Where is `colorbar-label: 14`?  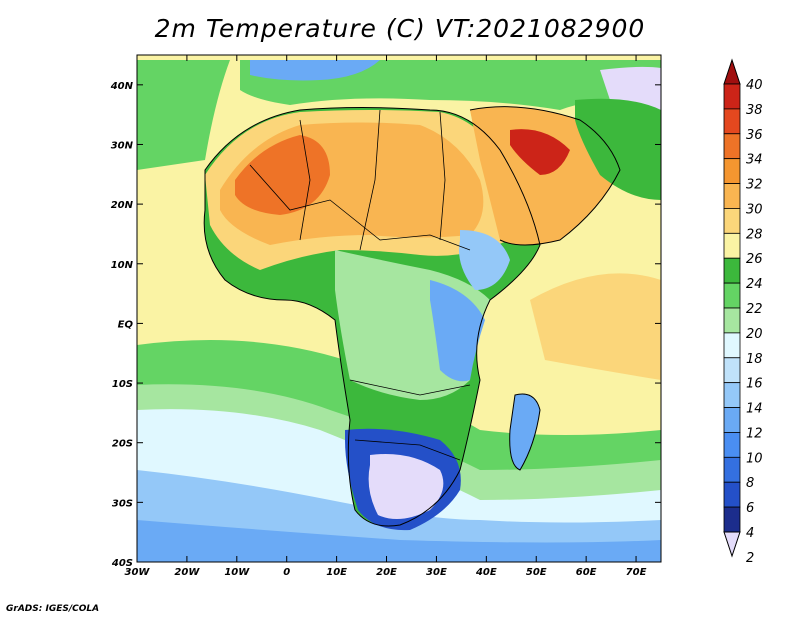
colorbar-label: 14 is located at coordinates (754, 409).